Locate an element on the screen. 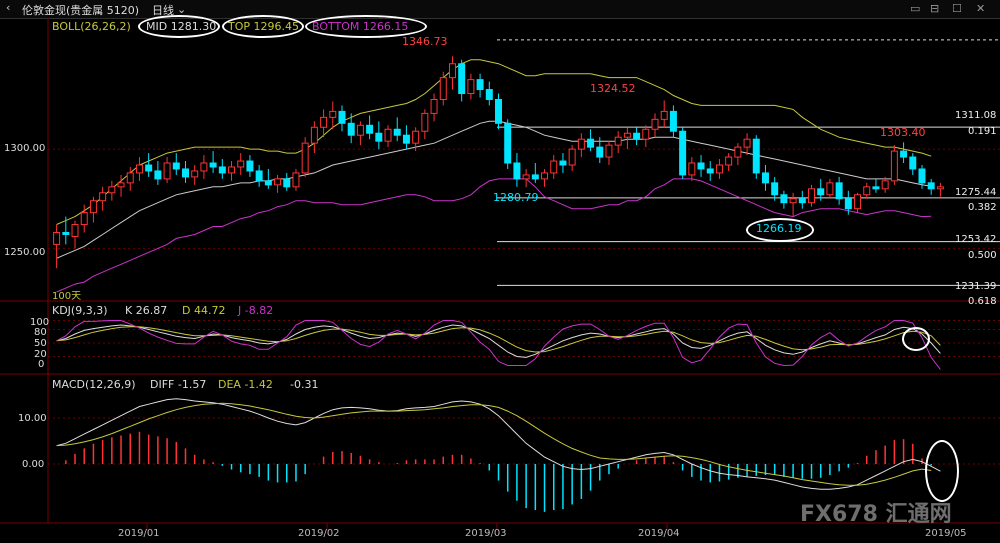 The image size is (1000, 543). period-label: 日线 is located at coordinates (163, 10).